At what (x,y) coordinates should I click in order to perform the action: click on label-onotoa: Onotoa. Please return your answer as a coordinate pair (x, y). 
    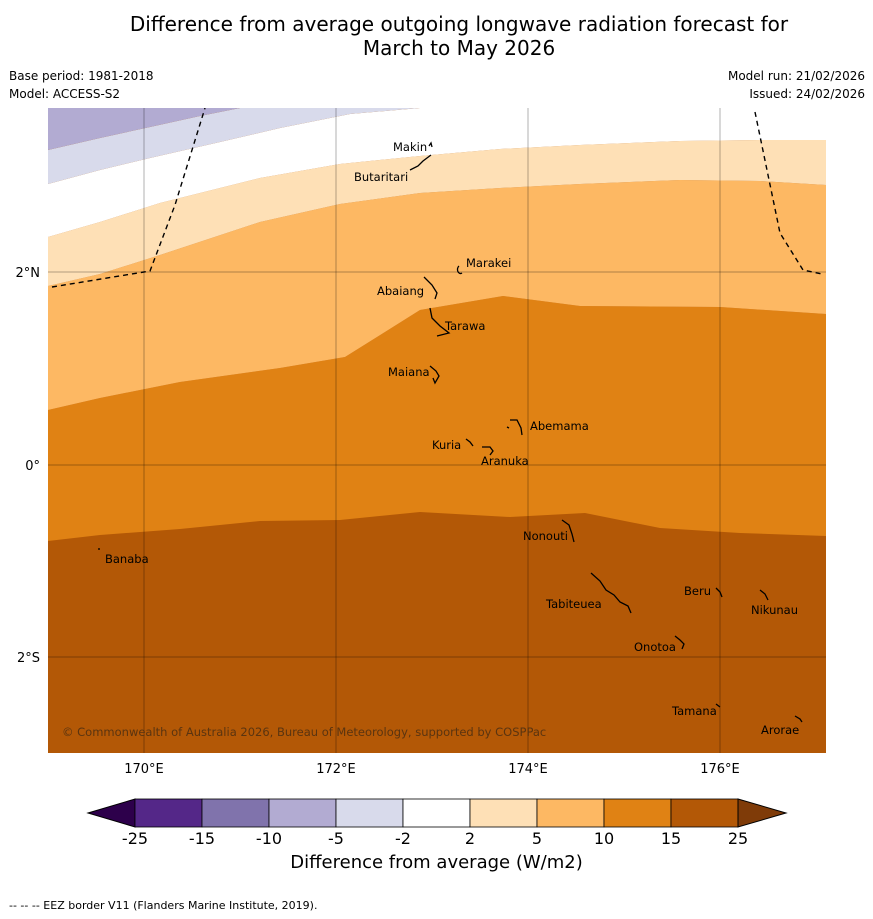
    Looking at the image, I should click on (655, 647).